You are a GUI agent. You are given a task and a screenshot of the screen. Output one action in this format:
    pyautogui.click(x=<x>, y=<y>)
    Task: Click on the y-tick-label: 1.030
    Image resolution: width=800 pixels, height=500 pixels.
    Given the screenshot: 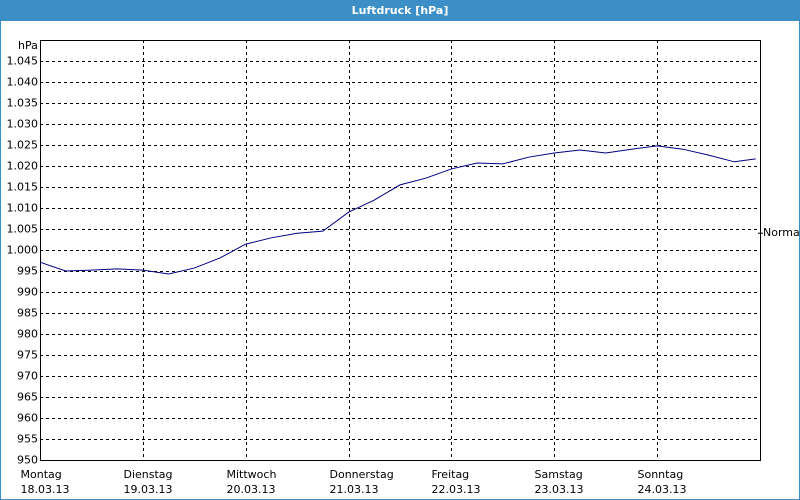 What is the action you would take?
    pyautogui.click(x=23, y=124)
    